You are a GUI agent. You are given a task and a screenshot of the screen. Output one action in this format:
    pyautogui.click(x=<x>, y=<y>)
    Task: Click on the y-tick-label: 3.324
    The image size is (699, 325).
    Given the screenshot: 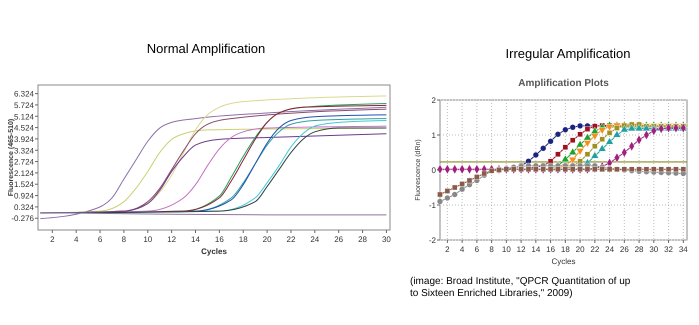 What is the action you would take?
    pyautogui.click(x=24, y=151)
    